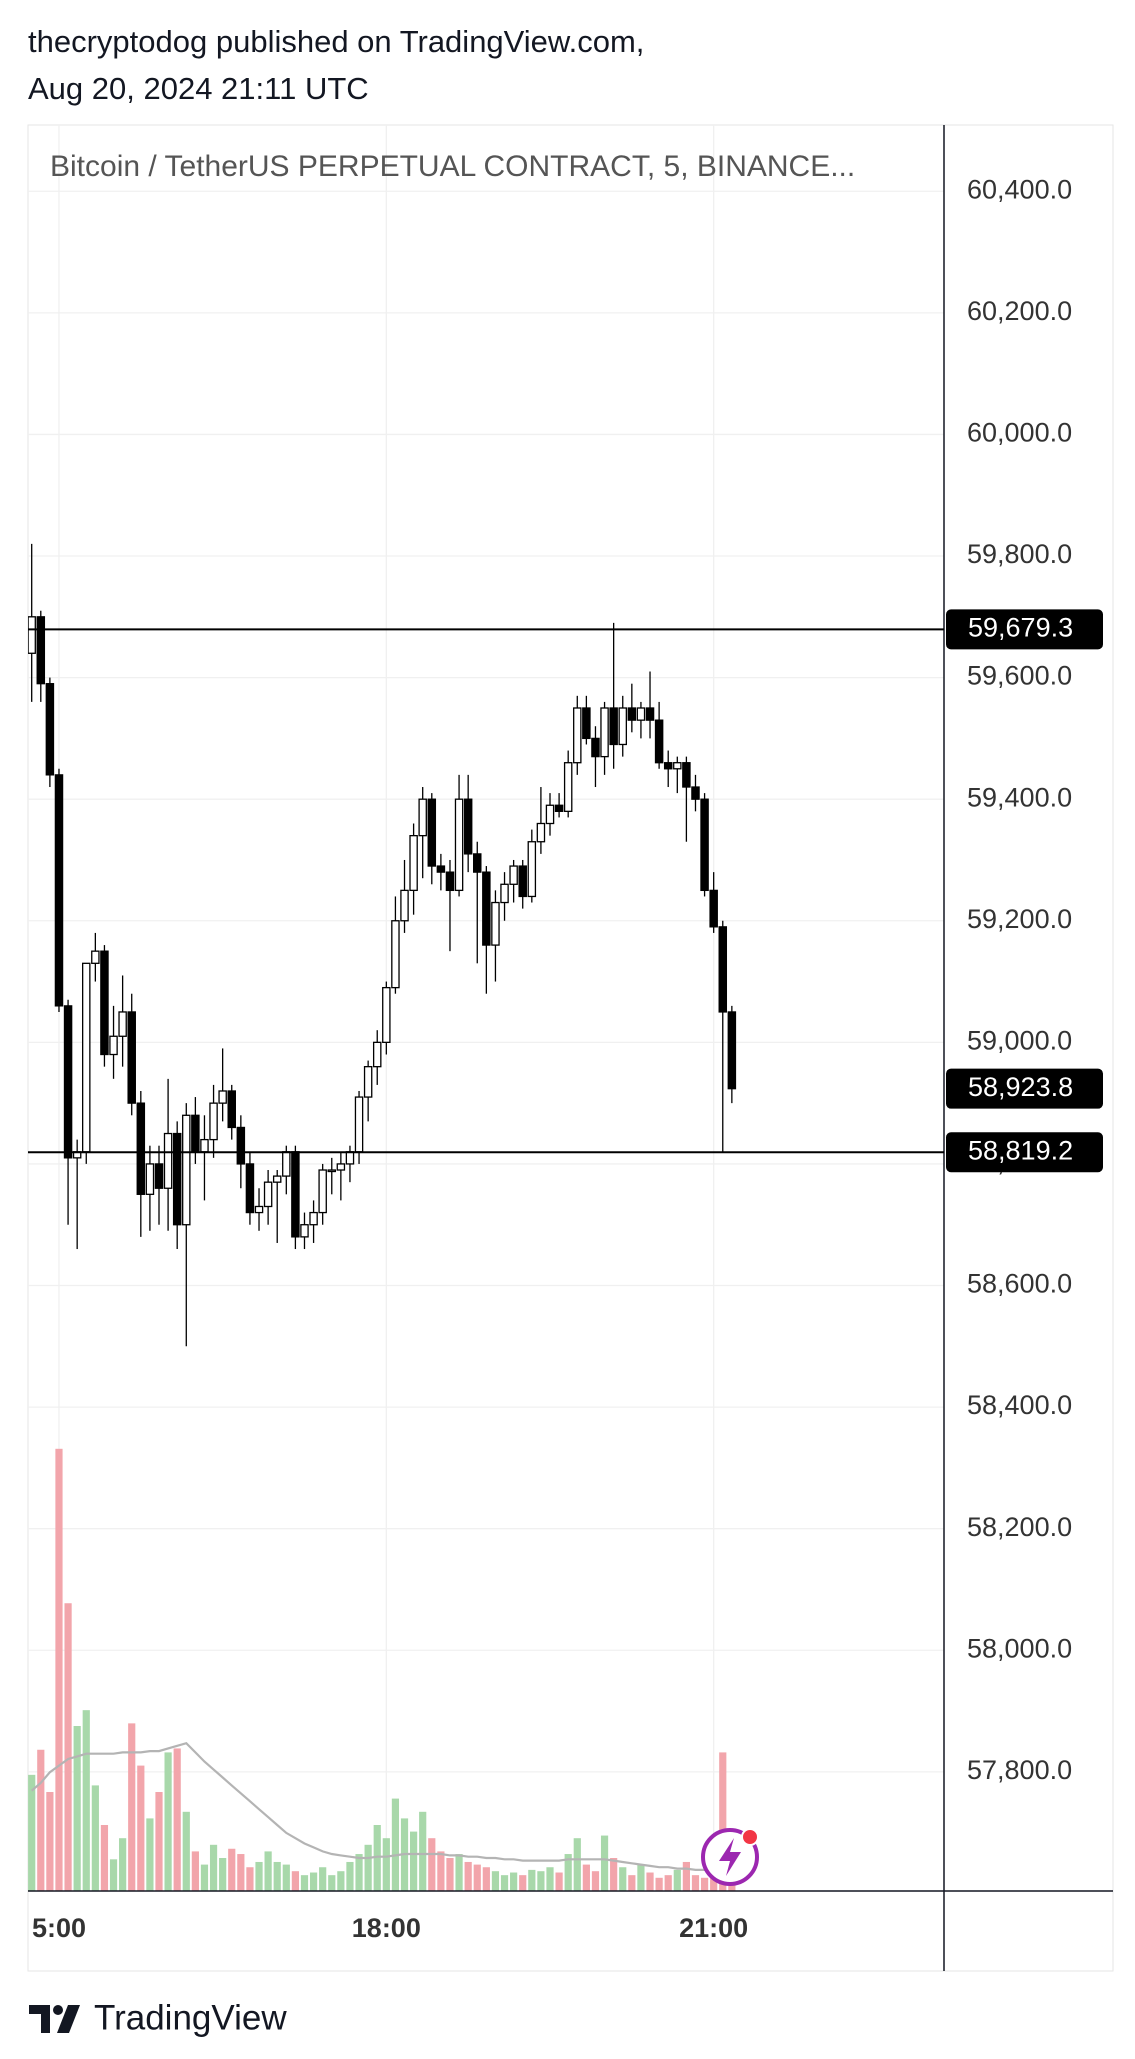  I want to click on volume-ma-line, so click(381, 1806).